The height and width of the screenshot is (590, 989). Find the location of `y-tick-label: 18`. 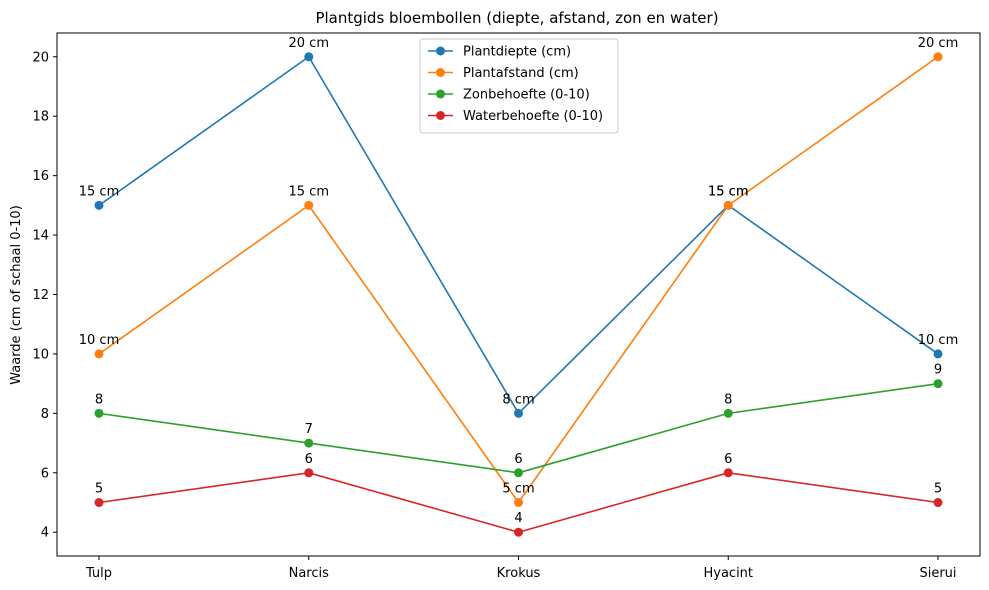

y-tick-label: 18 is located at coordinates (40, 117).